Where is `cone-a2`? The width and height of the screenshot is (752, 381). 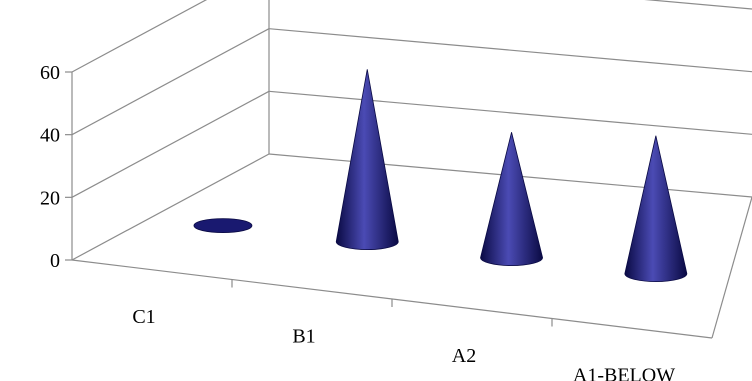 cone-a2 is located at coordinates (511, 199).